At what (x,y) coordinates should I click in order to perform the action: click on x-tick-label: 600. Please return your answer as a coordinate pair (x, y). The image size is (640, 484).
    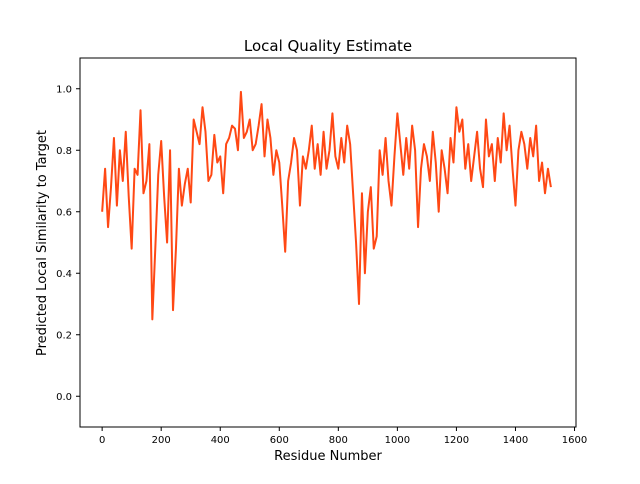
    Looking at the image, I should click on (279, 440).